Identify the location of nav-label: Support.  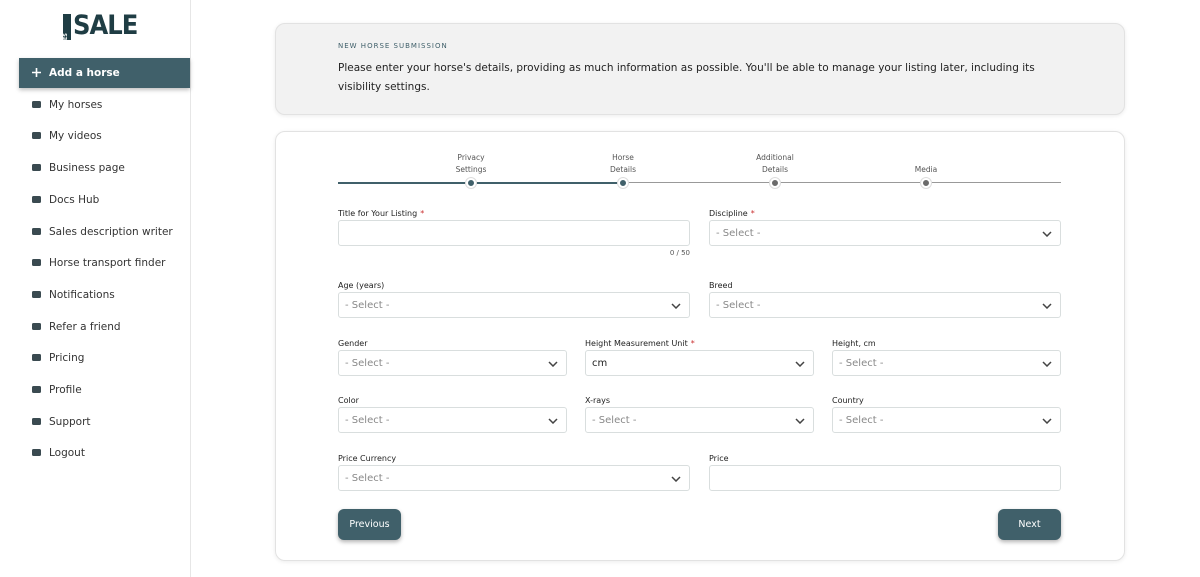
(70, 421).